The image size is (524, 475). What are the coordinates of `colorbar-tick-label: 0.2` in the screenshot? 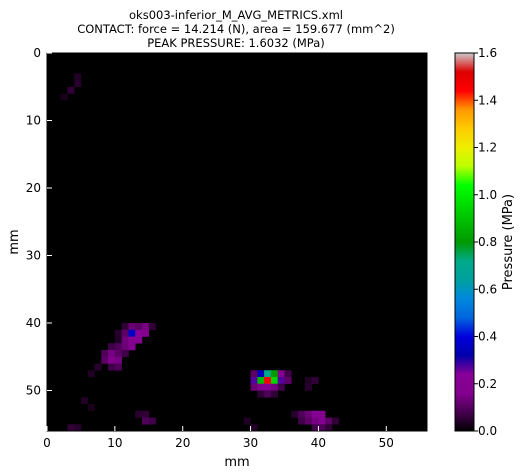 It's located at (487, 384).